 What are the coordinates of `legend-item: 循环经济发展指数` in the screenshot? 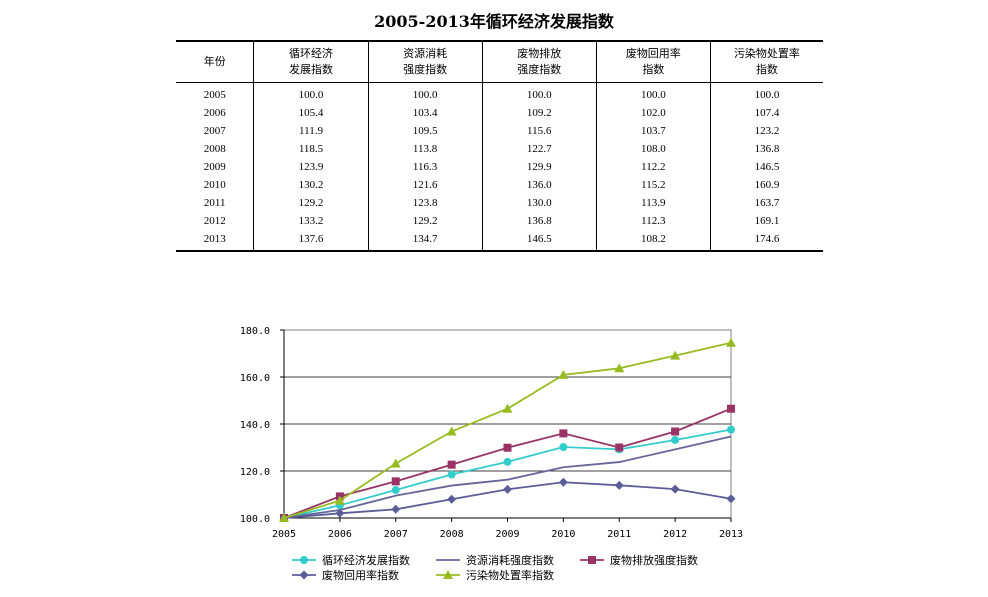 It's located at (351, 560).